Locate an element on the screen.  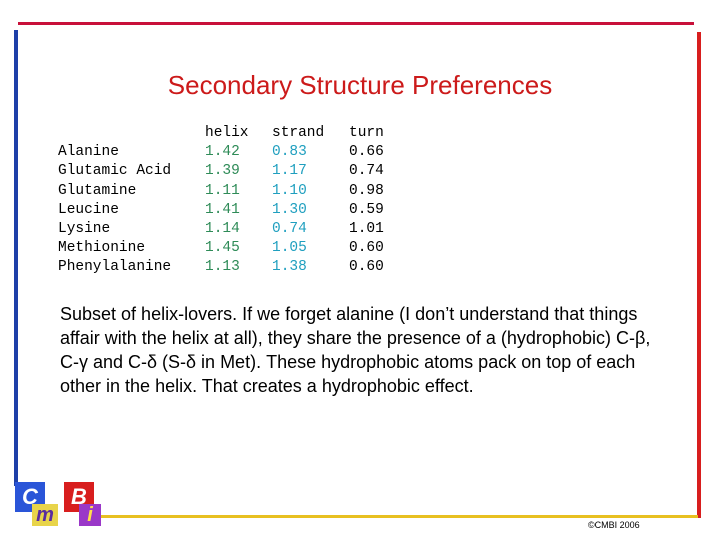
cell-name: Alanine is located at coordinates (88, 152).